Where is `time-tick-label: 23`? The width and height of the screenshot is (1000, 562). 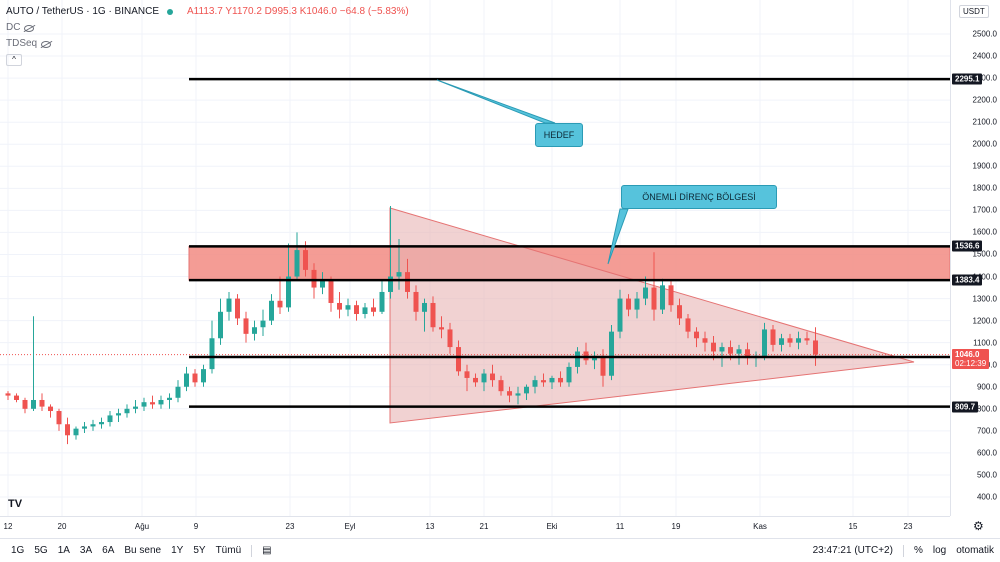 time-tick-label: 23 is located at coordinates (290, 526).